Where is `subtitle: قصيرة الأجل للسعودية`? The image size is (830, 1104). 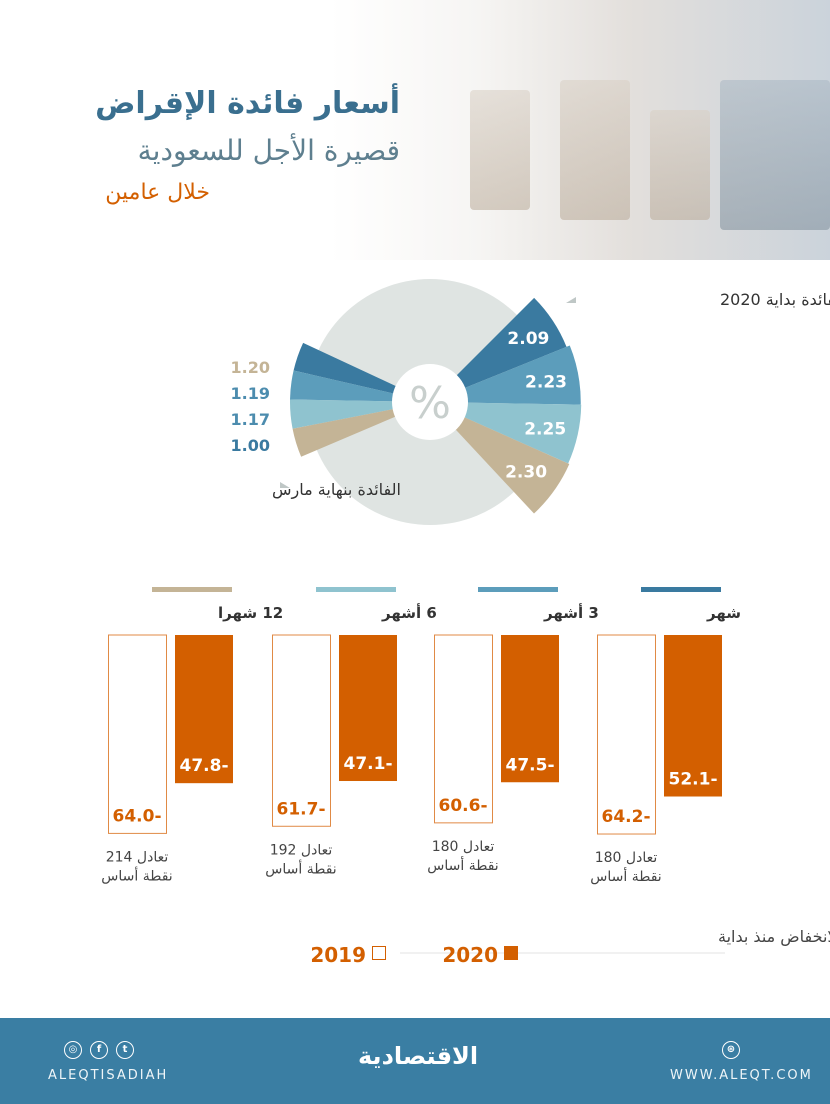 subtitle: قصيرة الأجل للسعودية is located at coordinates (268, 150).